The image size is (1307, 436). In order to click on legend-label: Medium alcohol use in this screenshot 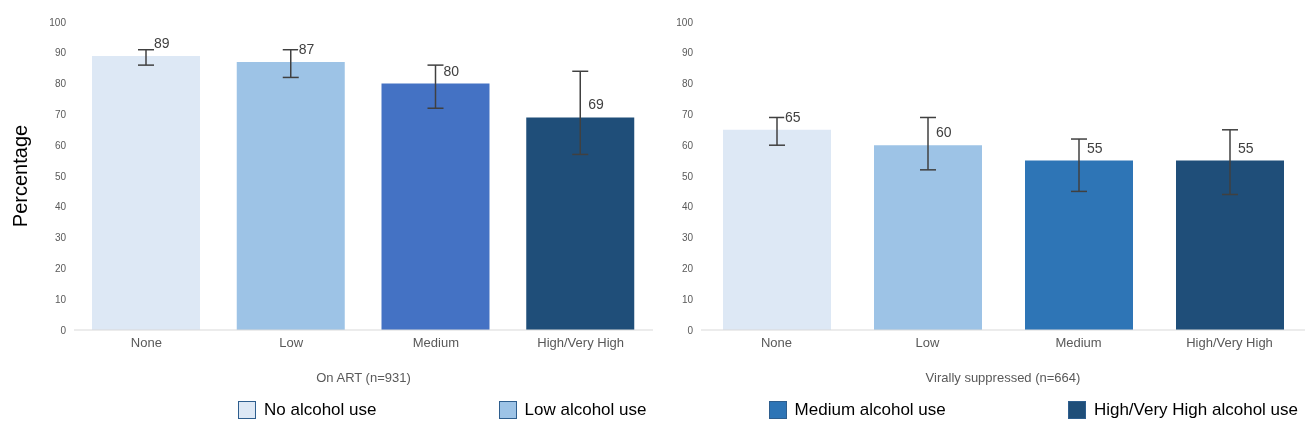, I will do `click(870, 410)`.